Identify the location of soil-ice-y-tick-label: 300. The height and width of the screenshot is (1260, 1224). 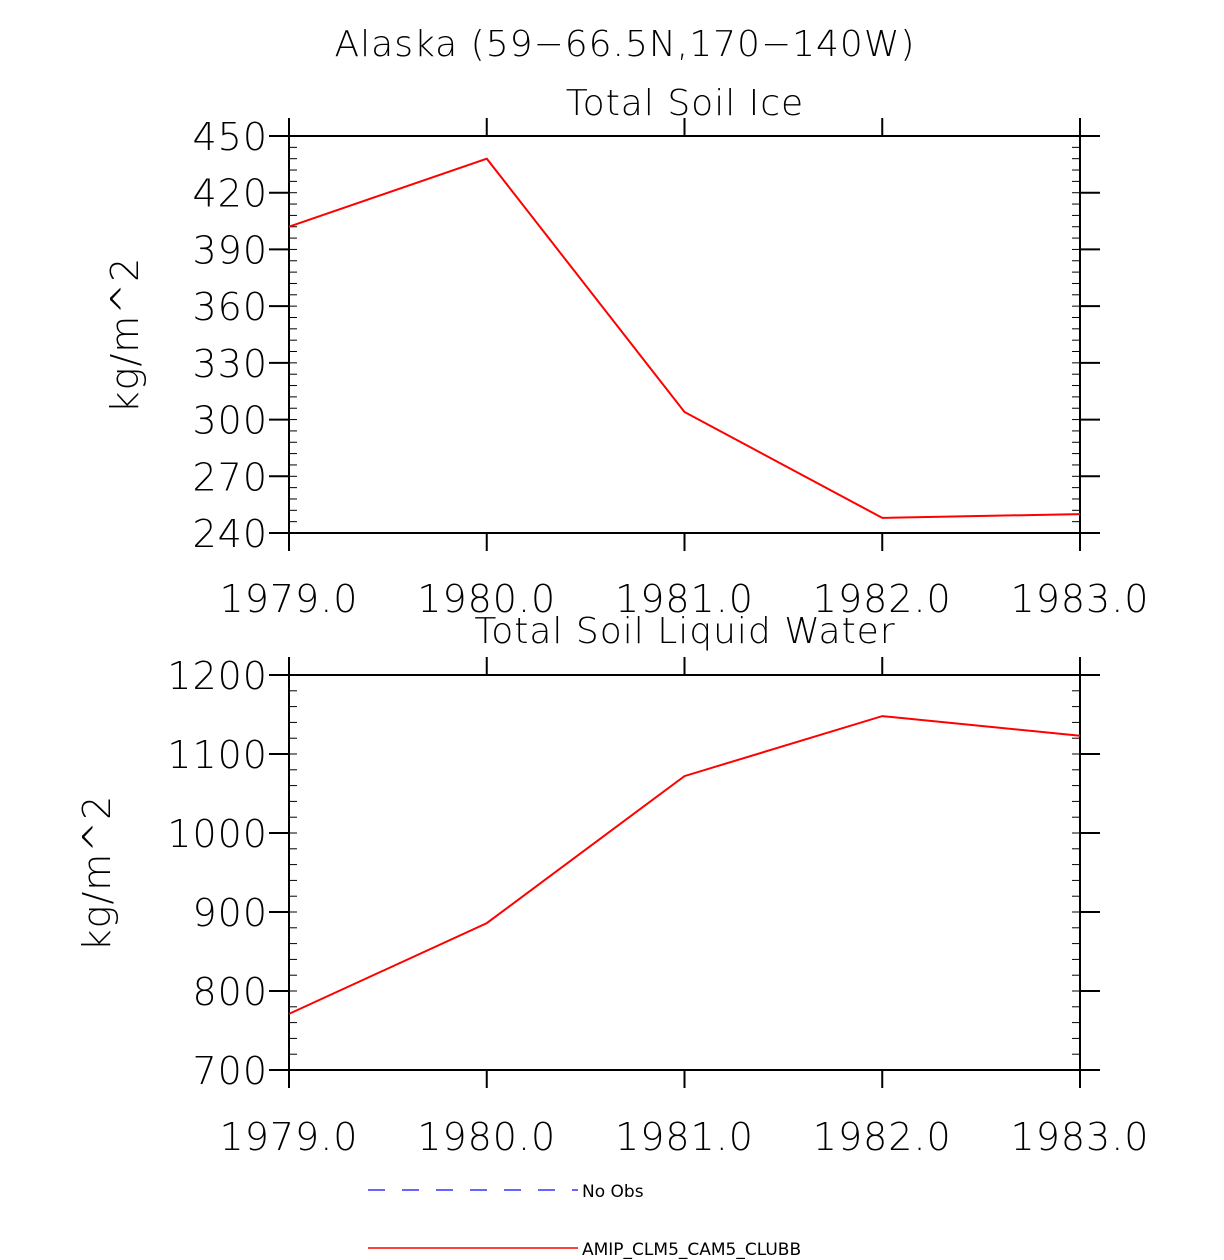
(230, 421).